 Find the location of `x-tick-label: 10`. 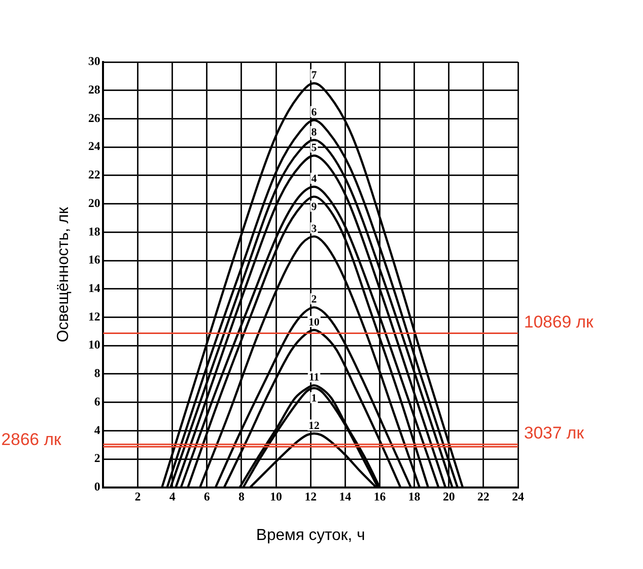

x-tick-label: 10 is located at coordinates (276, 497).